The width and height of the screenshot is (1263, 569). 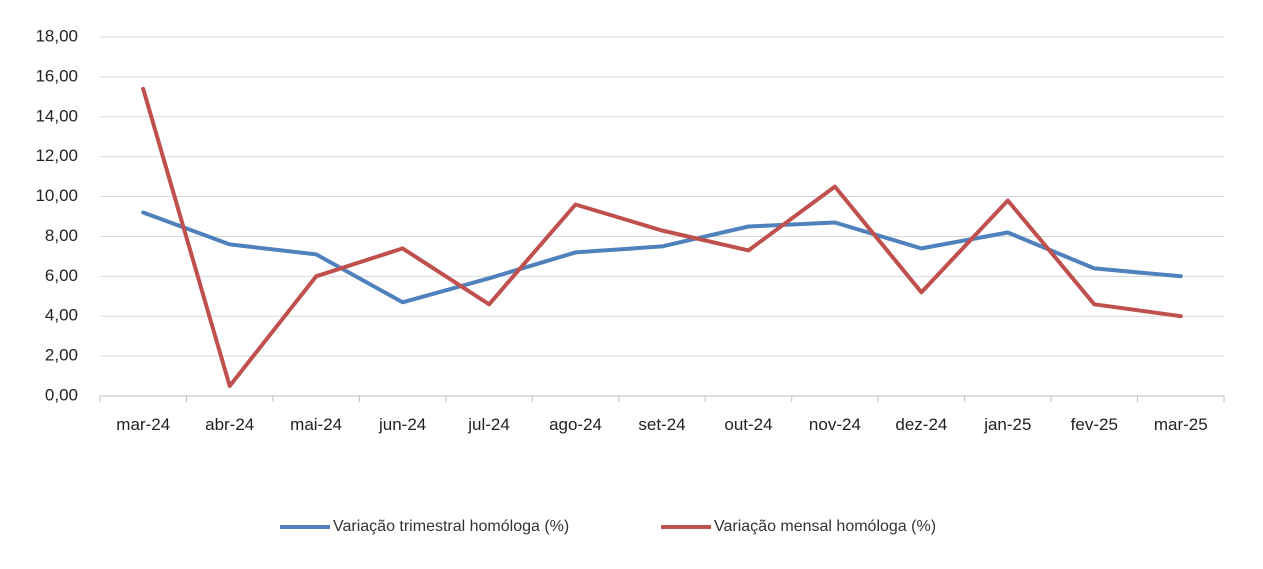 What do you see at coordinates (61, 315) in the screenshot?
I see `y-tick-label: 4,00` at bounding box center [61, 315].